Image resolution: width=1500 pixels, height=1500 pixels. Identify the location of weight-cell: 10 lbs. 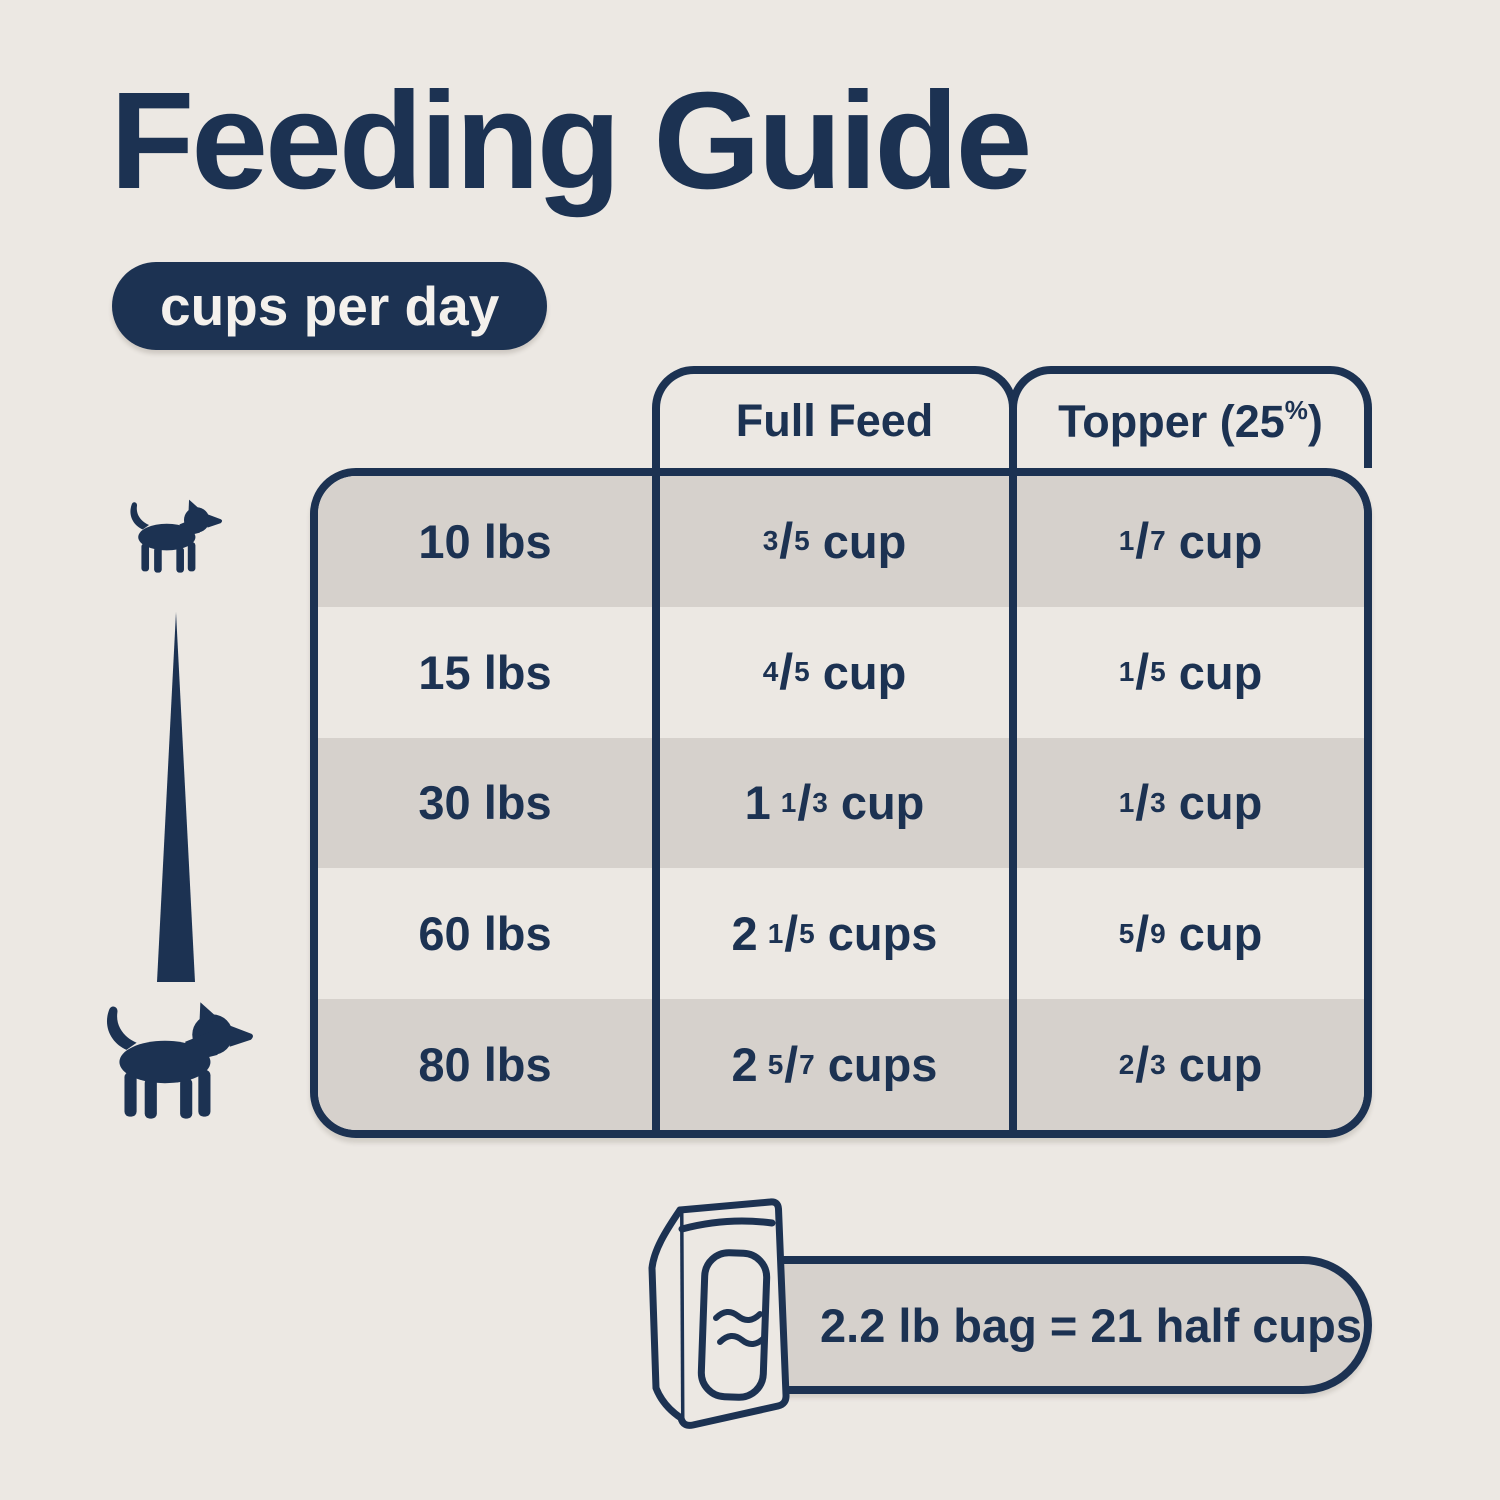
(485, 541).